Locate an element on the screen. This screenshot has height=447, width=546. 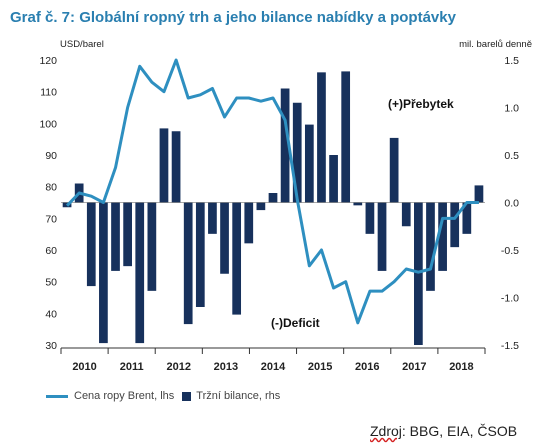
right-tick-label: 0.0 is located at coordinates (511, 204).